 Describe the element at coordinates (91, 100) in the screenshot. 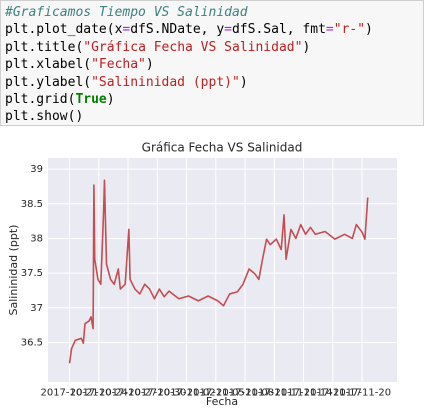

I see `keyword: True` at that location.